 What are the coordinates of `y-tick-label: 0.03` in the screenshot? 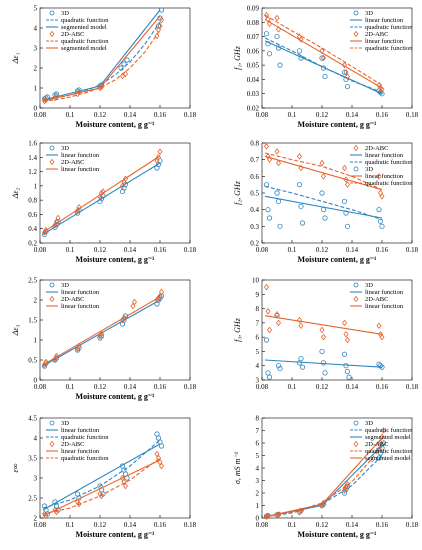 It's located at (253, 94).